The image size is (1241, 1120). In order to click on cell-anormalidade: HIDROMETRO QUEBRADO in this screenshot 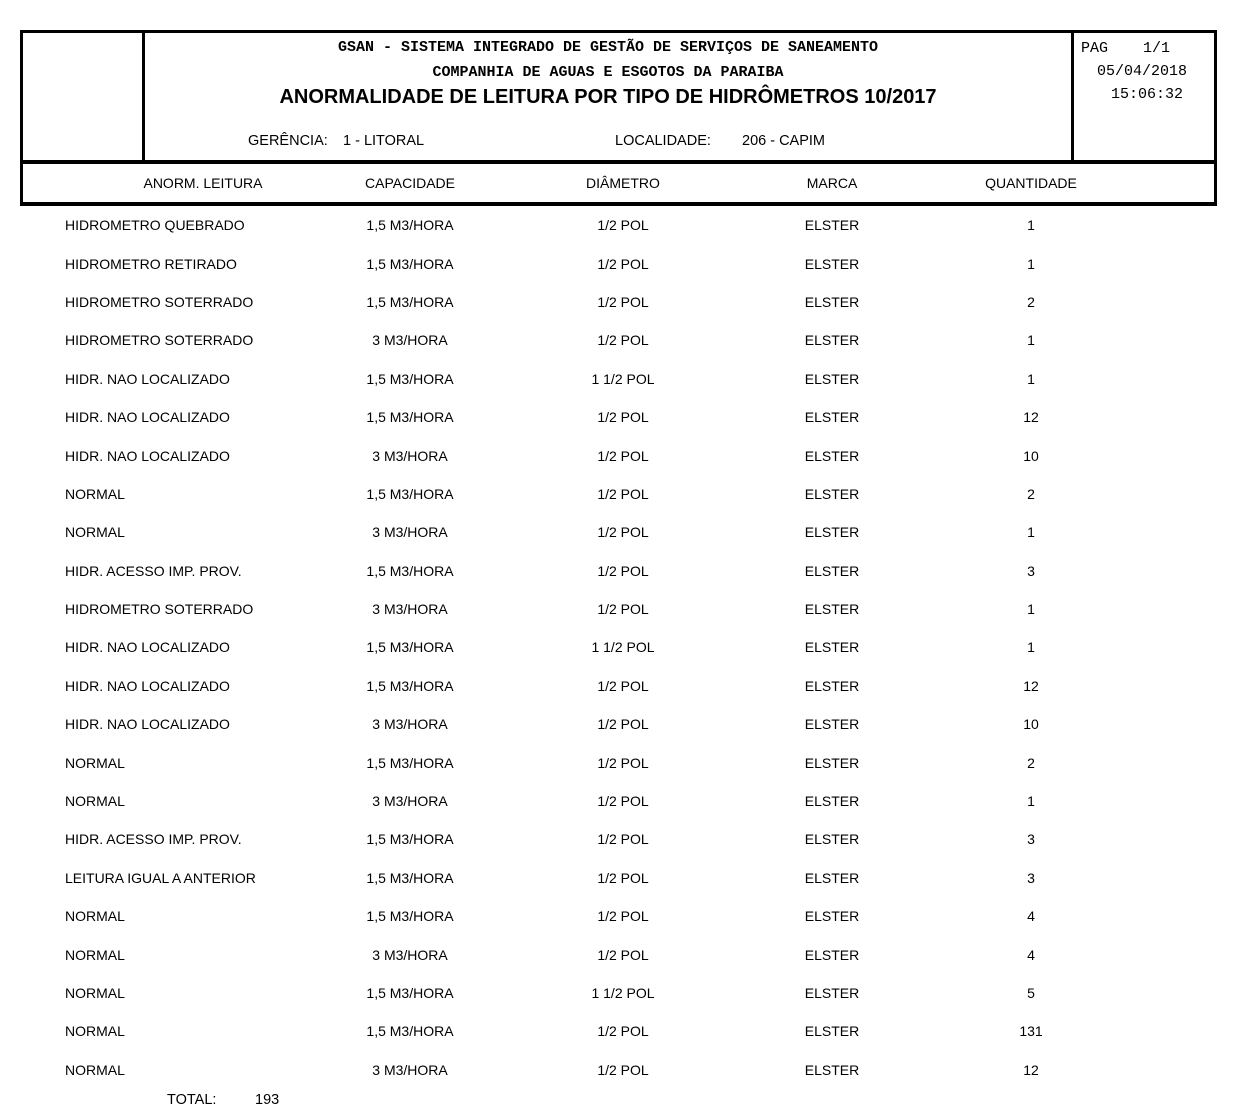, I will do `click(155, 225)`.